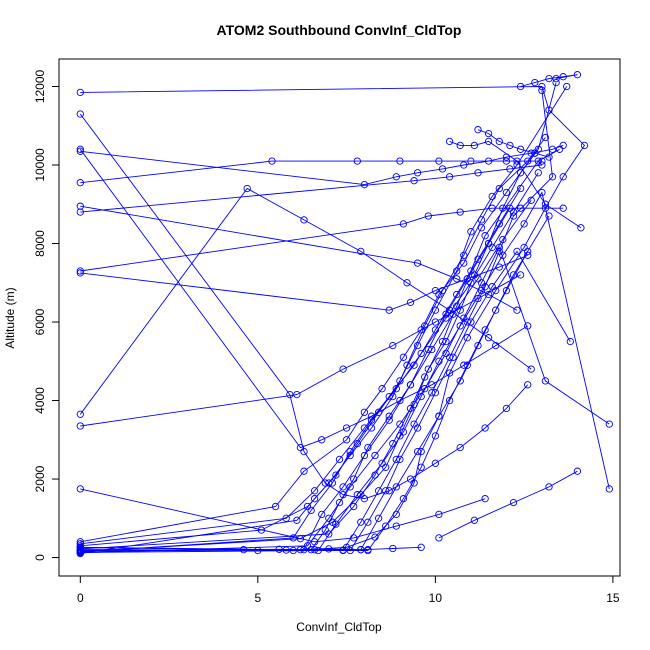  Describe the element at coordinates (10, 317) in the screenshot. I see `y-axis-label: Altitude (m)` at that location.